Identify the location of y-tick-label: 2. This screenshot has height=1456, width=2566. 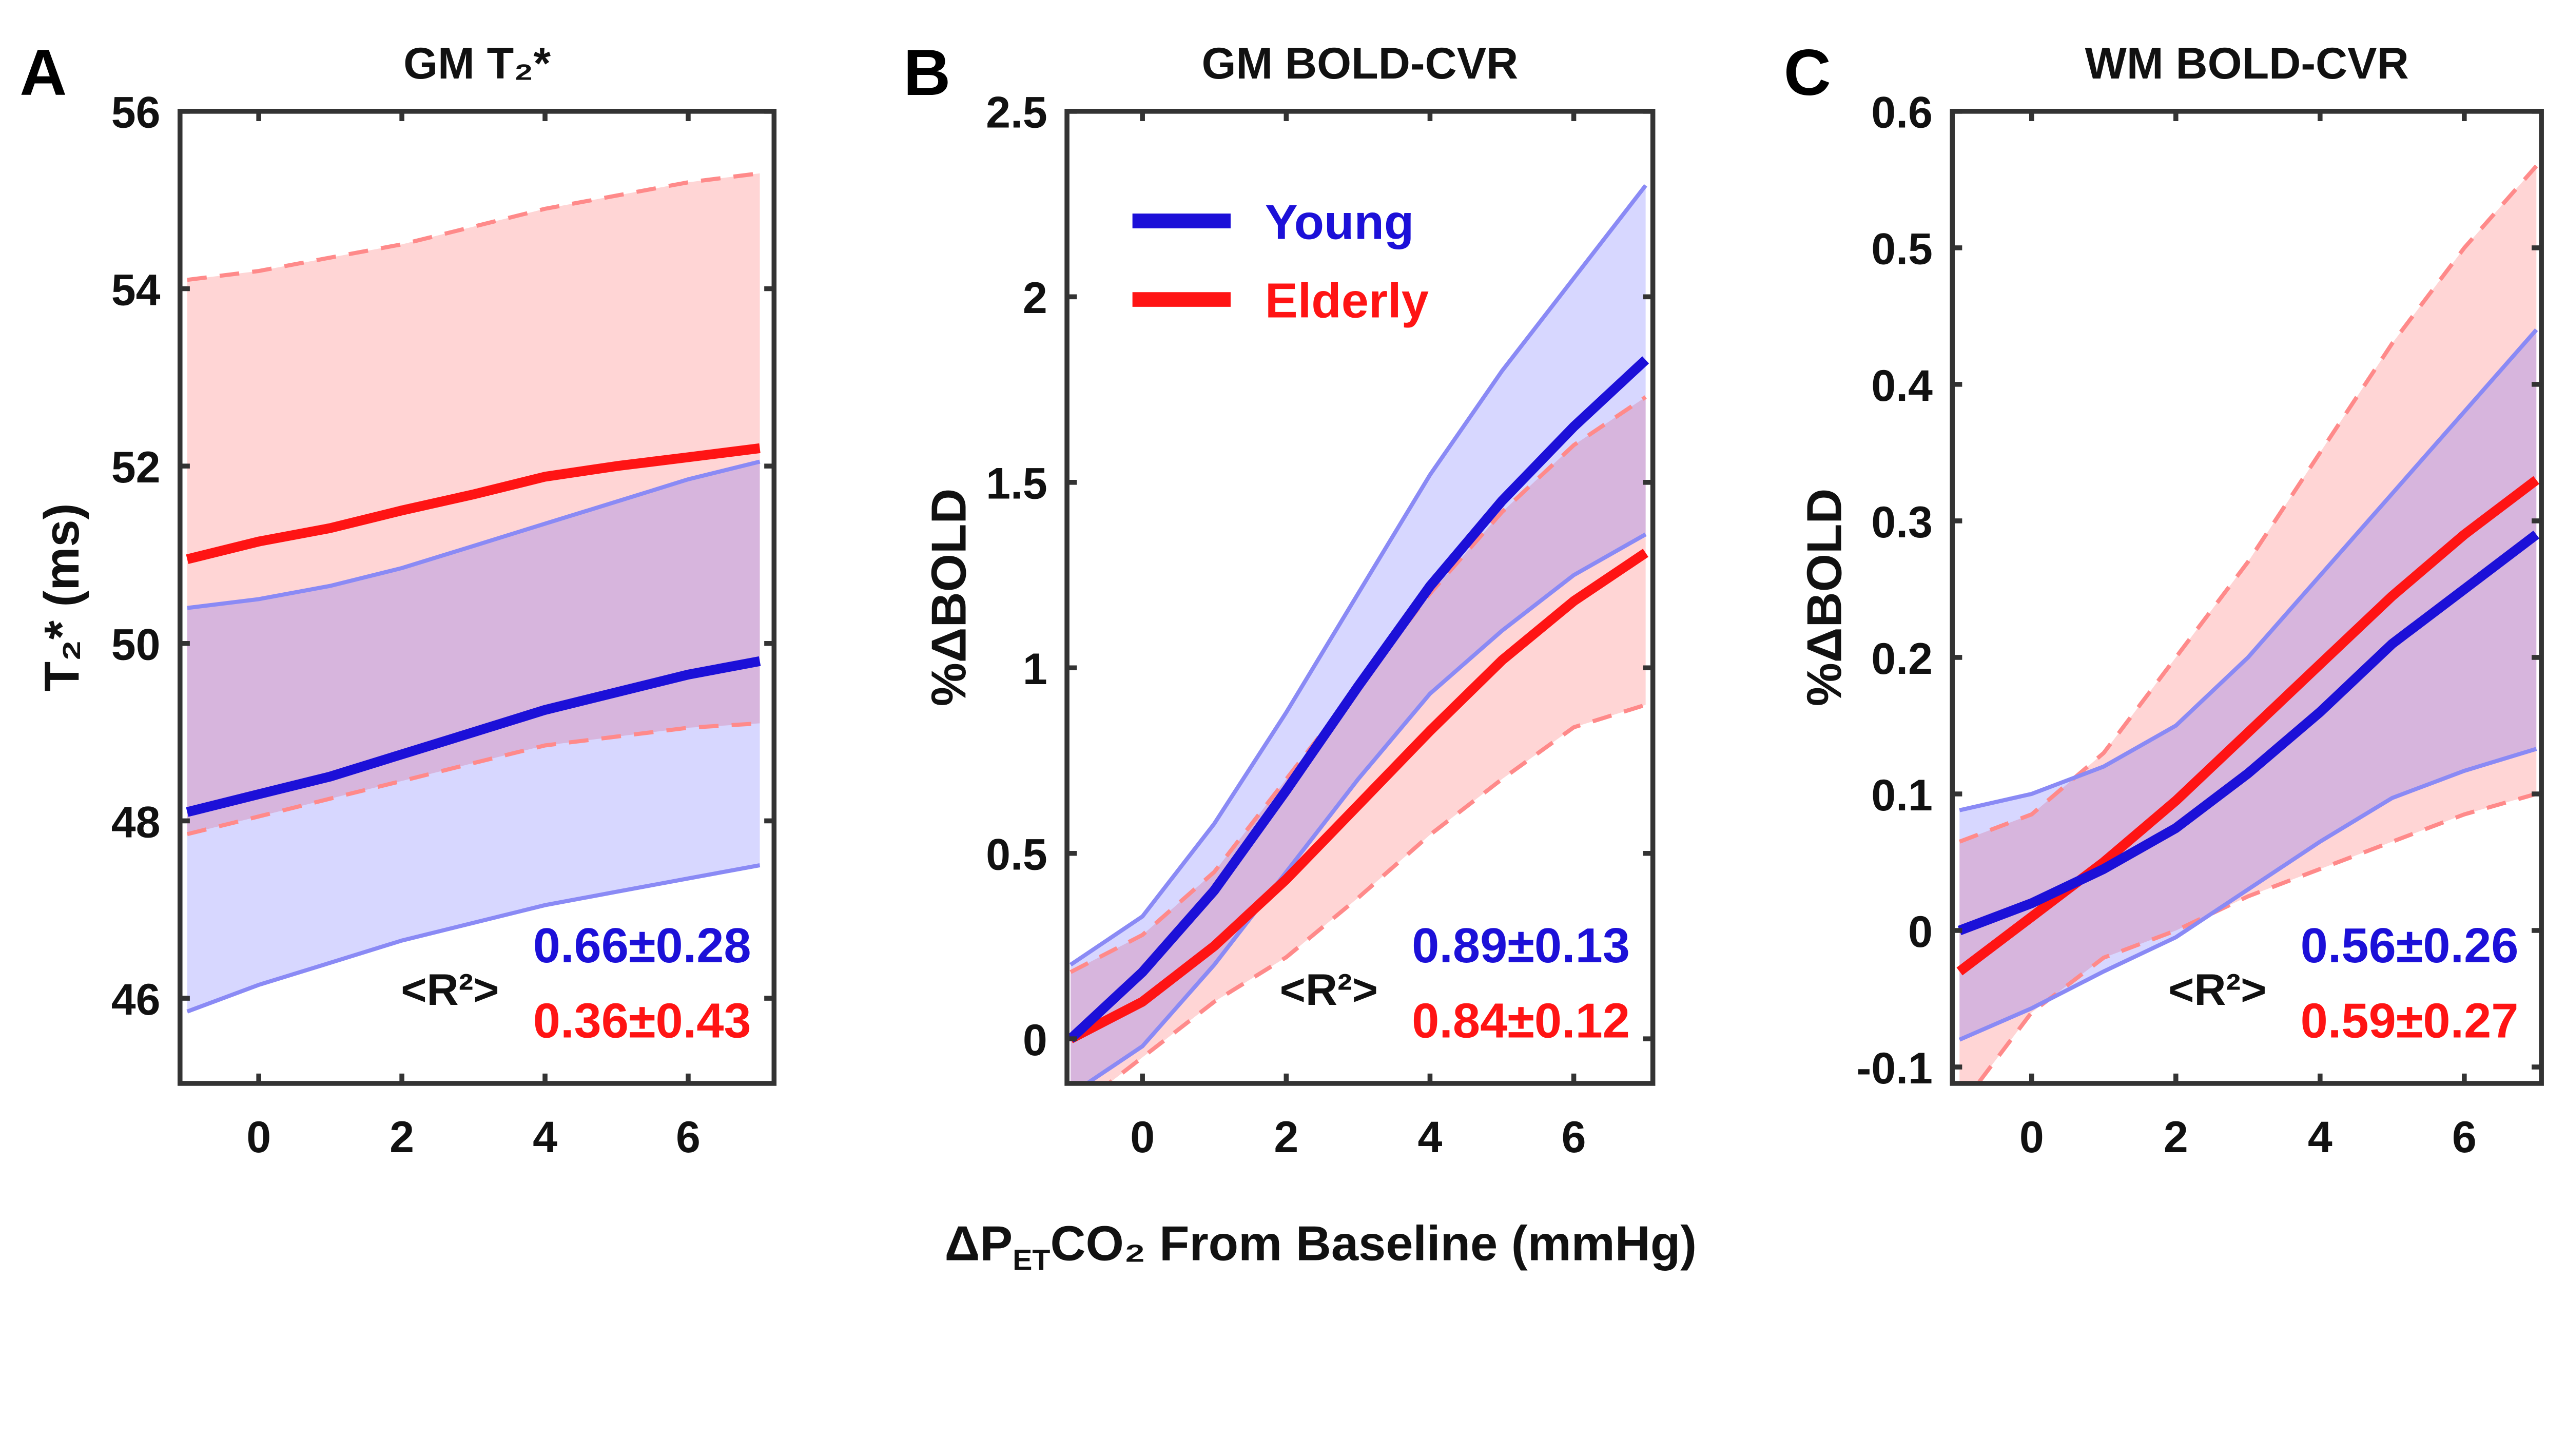
(1035, 298).